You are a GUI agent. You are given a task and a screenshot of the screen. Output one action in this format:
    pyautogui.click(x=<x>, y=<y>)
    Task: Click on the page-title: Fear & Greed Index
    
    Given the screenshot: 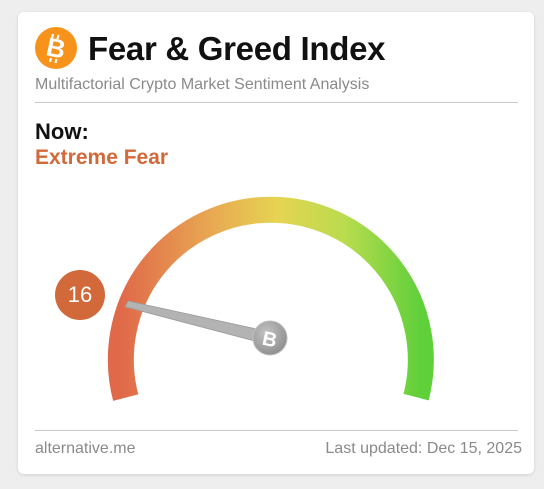 What is the action you would take?
    pyautogui.click(x=237, y=48)
    